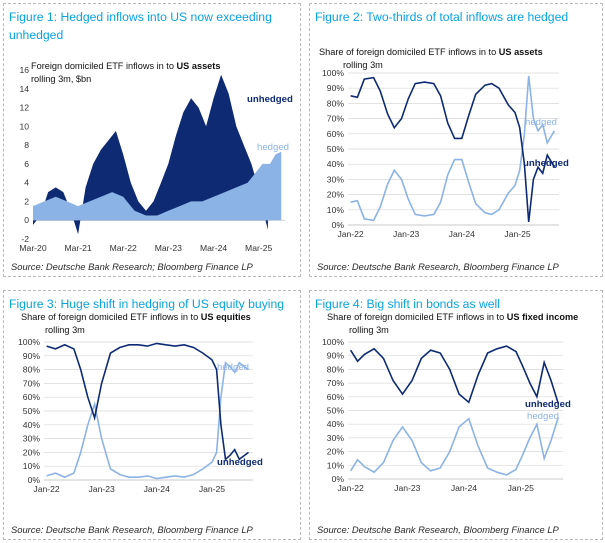 This screenshot has width=605, height=543. What do you see at coordinates (32, 248) in the screenshot?
I see `x-tick-label: Mar-20` at bounding box center [32, 248].